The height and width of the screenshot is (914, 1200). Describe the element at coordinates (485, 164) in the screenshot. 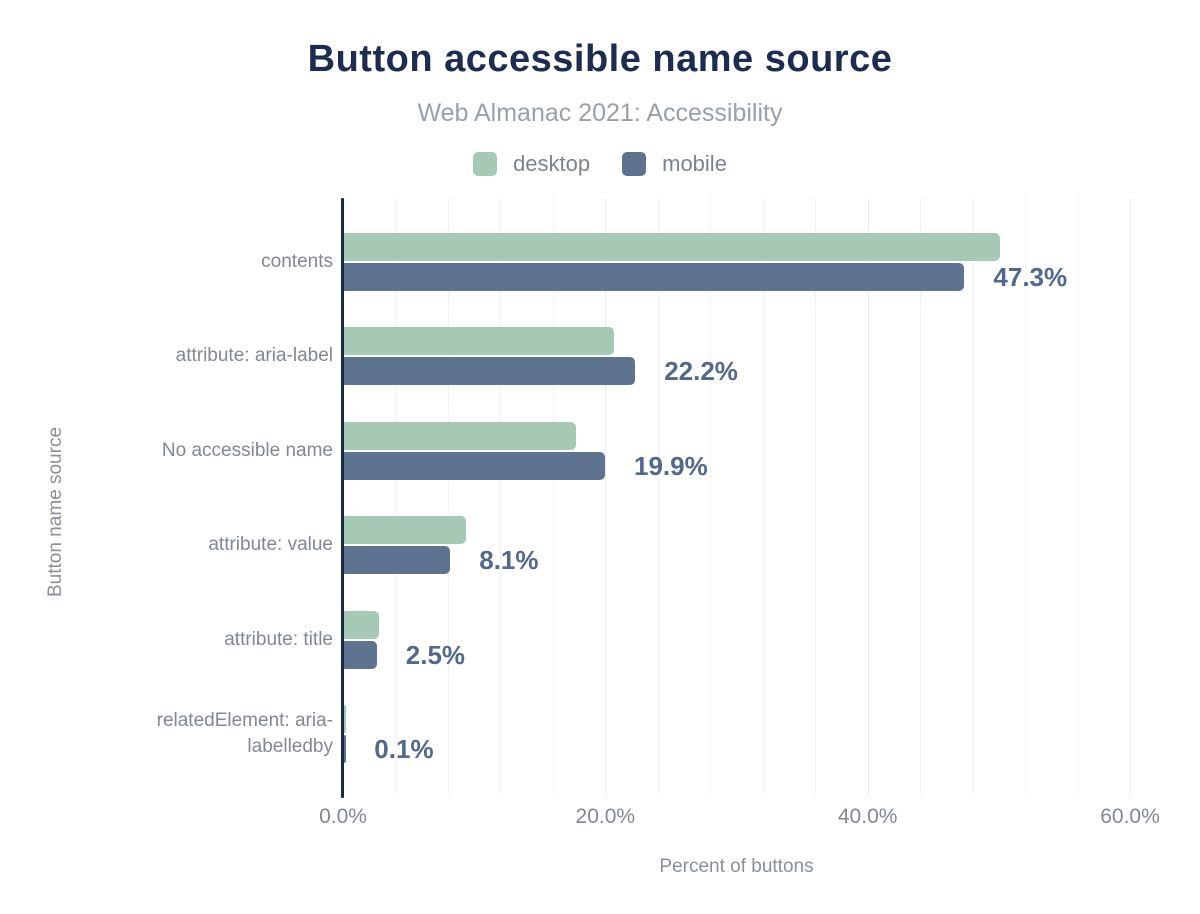

I see `legend-swatch-desktop` at that location.